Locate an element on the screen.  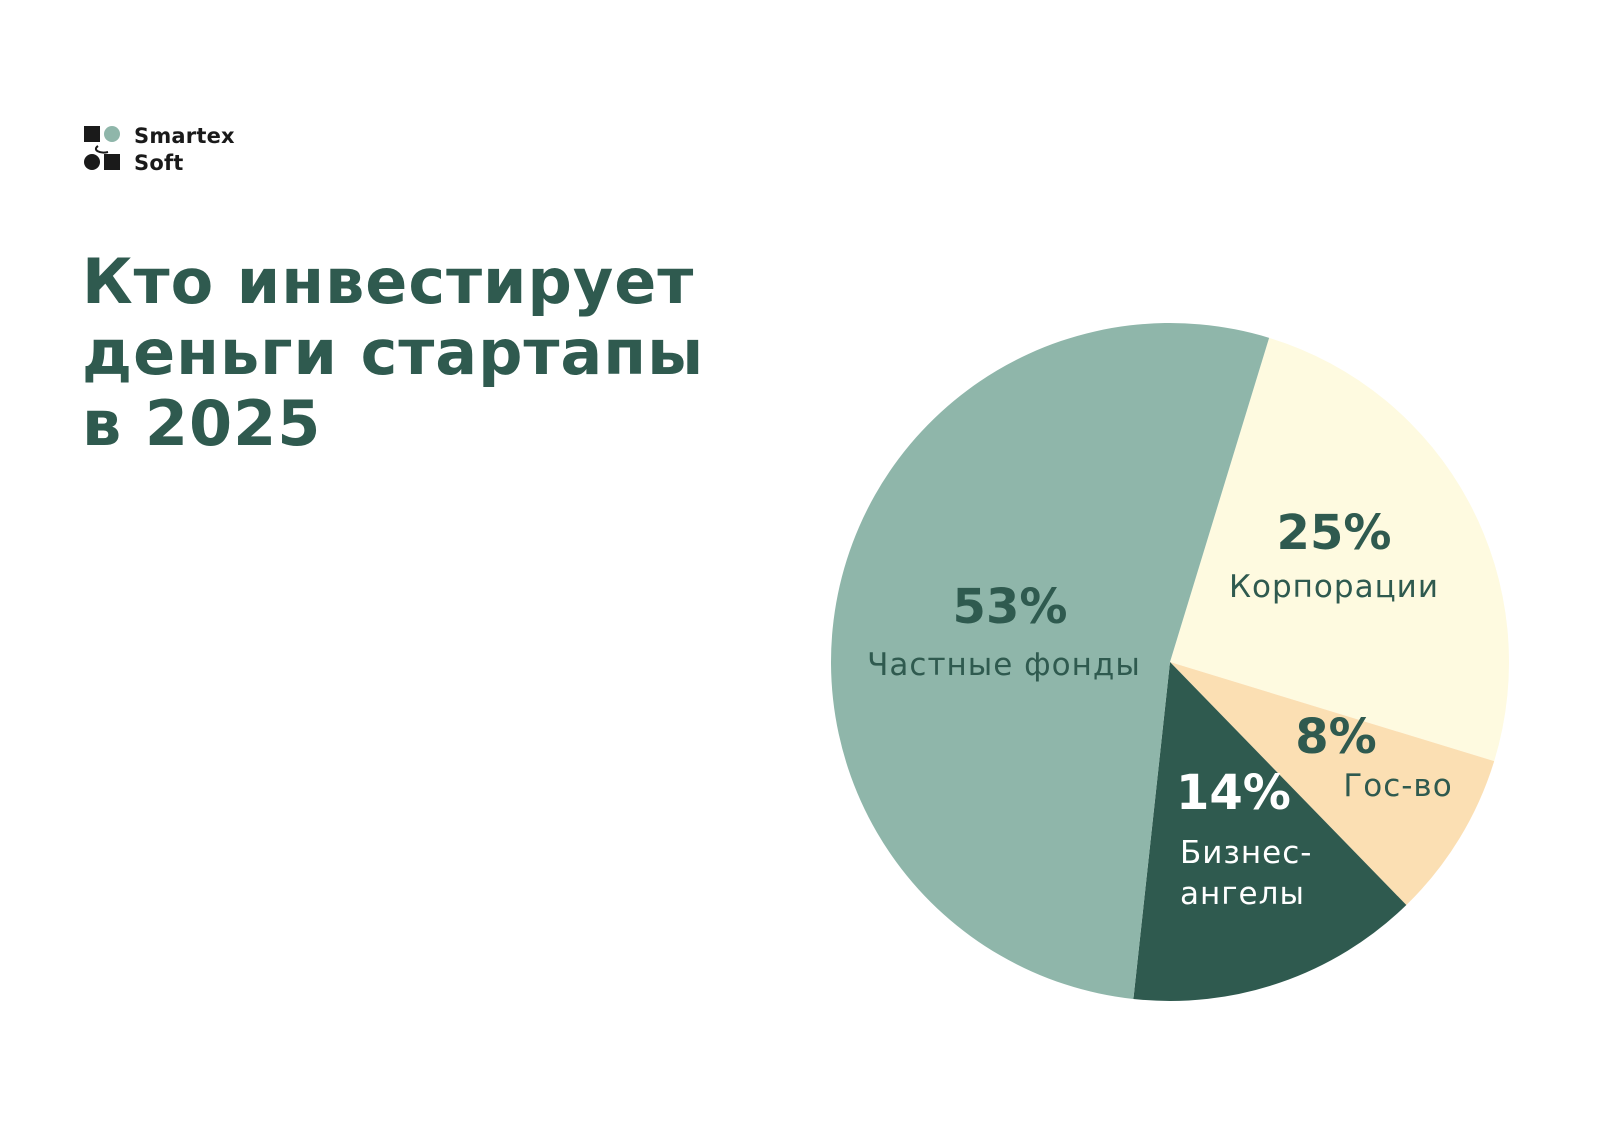
brand-logo: Smartex Soft is located at coordinates (169, 149).